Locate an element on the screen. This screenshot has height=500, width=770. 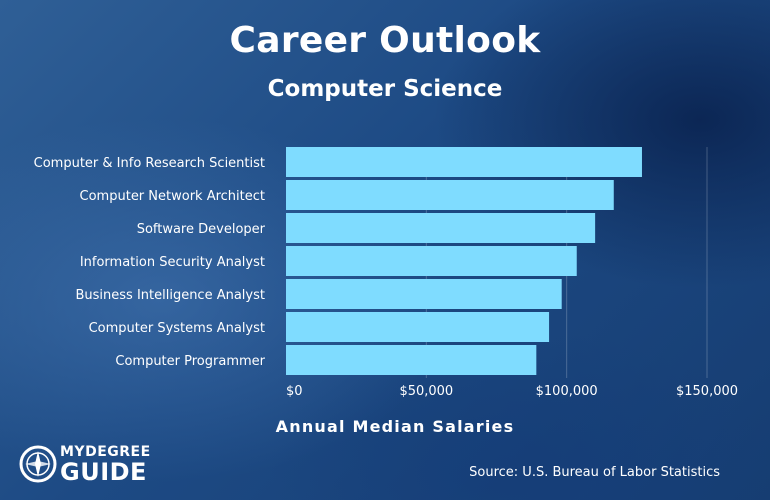
chart-title: Career Outlook is located at coordinates (385, 40).